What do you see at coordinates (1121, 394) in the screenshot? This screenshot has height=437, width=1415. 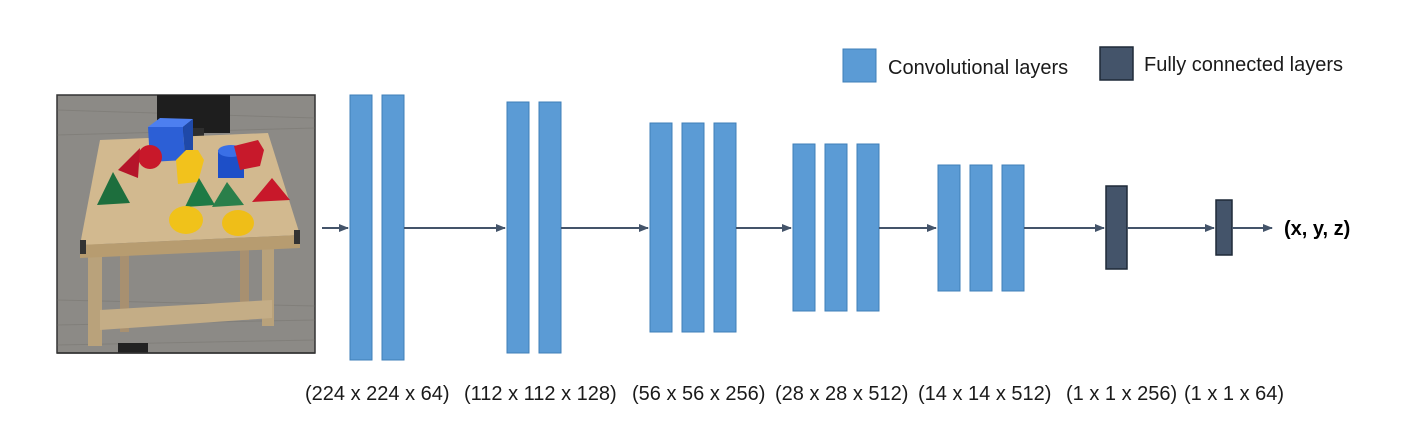 I see `stage-dims-label-6: (1 x 1 x 256)` at bounding box center [1121, 394].